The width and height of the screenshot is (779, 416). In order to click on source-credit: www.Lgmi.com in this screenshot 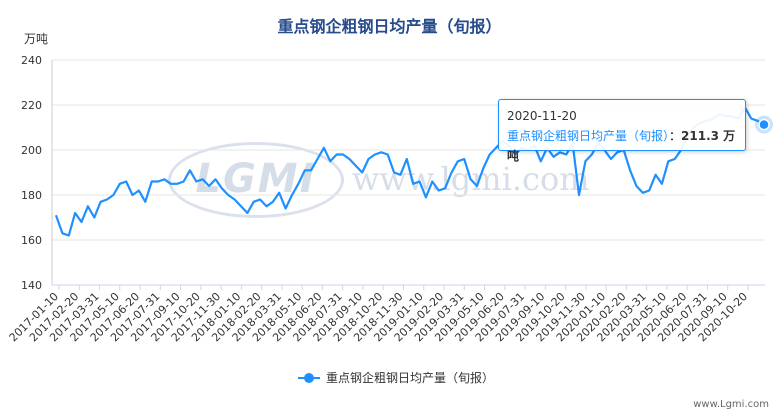, I will do `click(731, 404)`.